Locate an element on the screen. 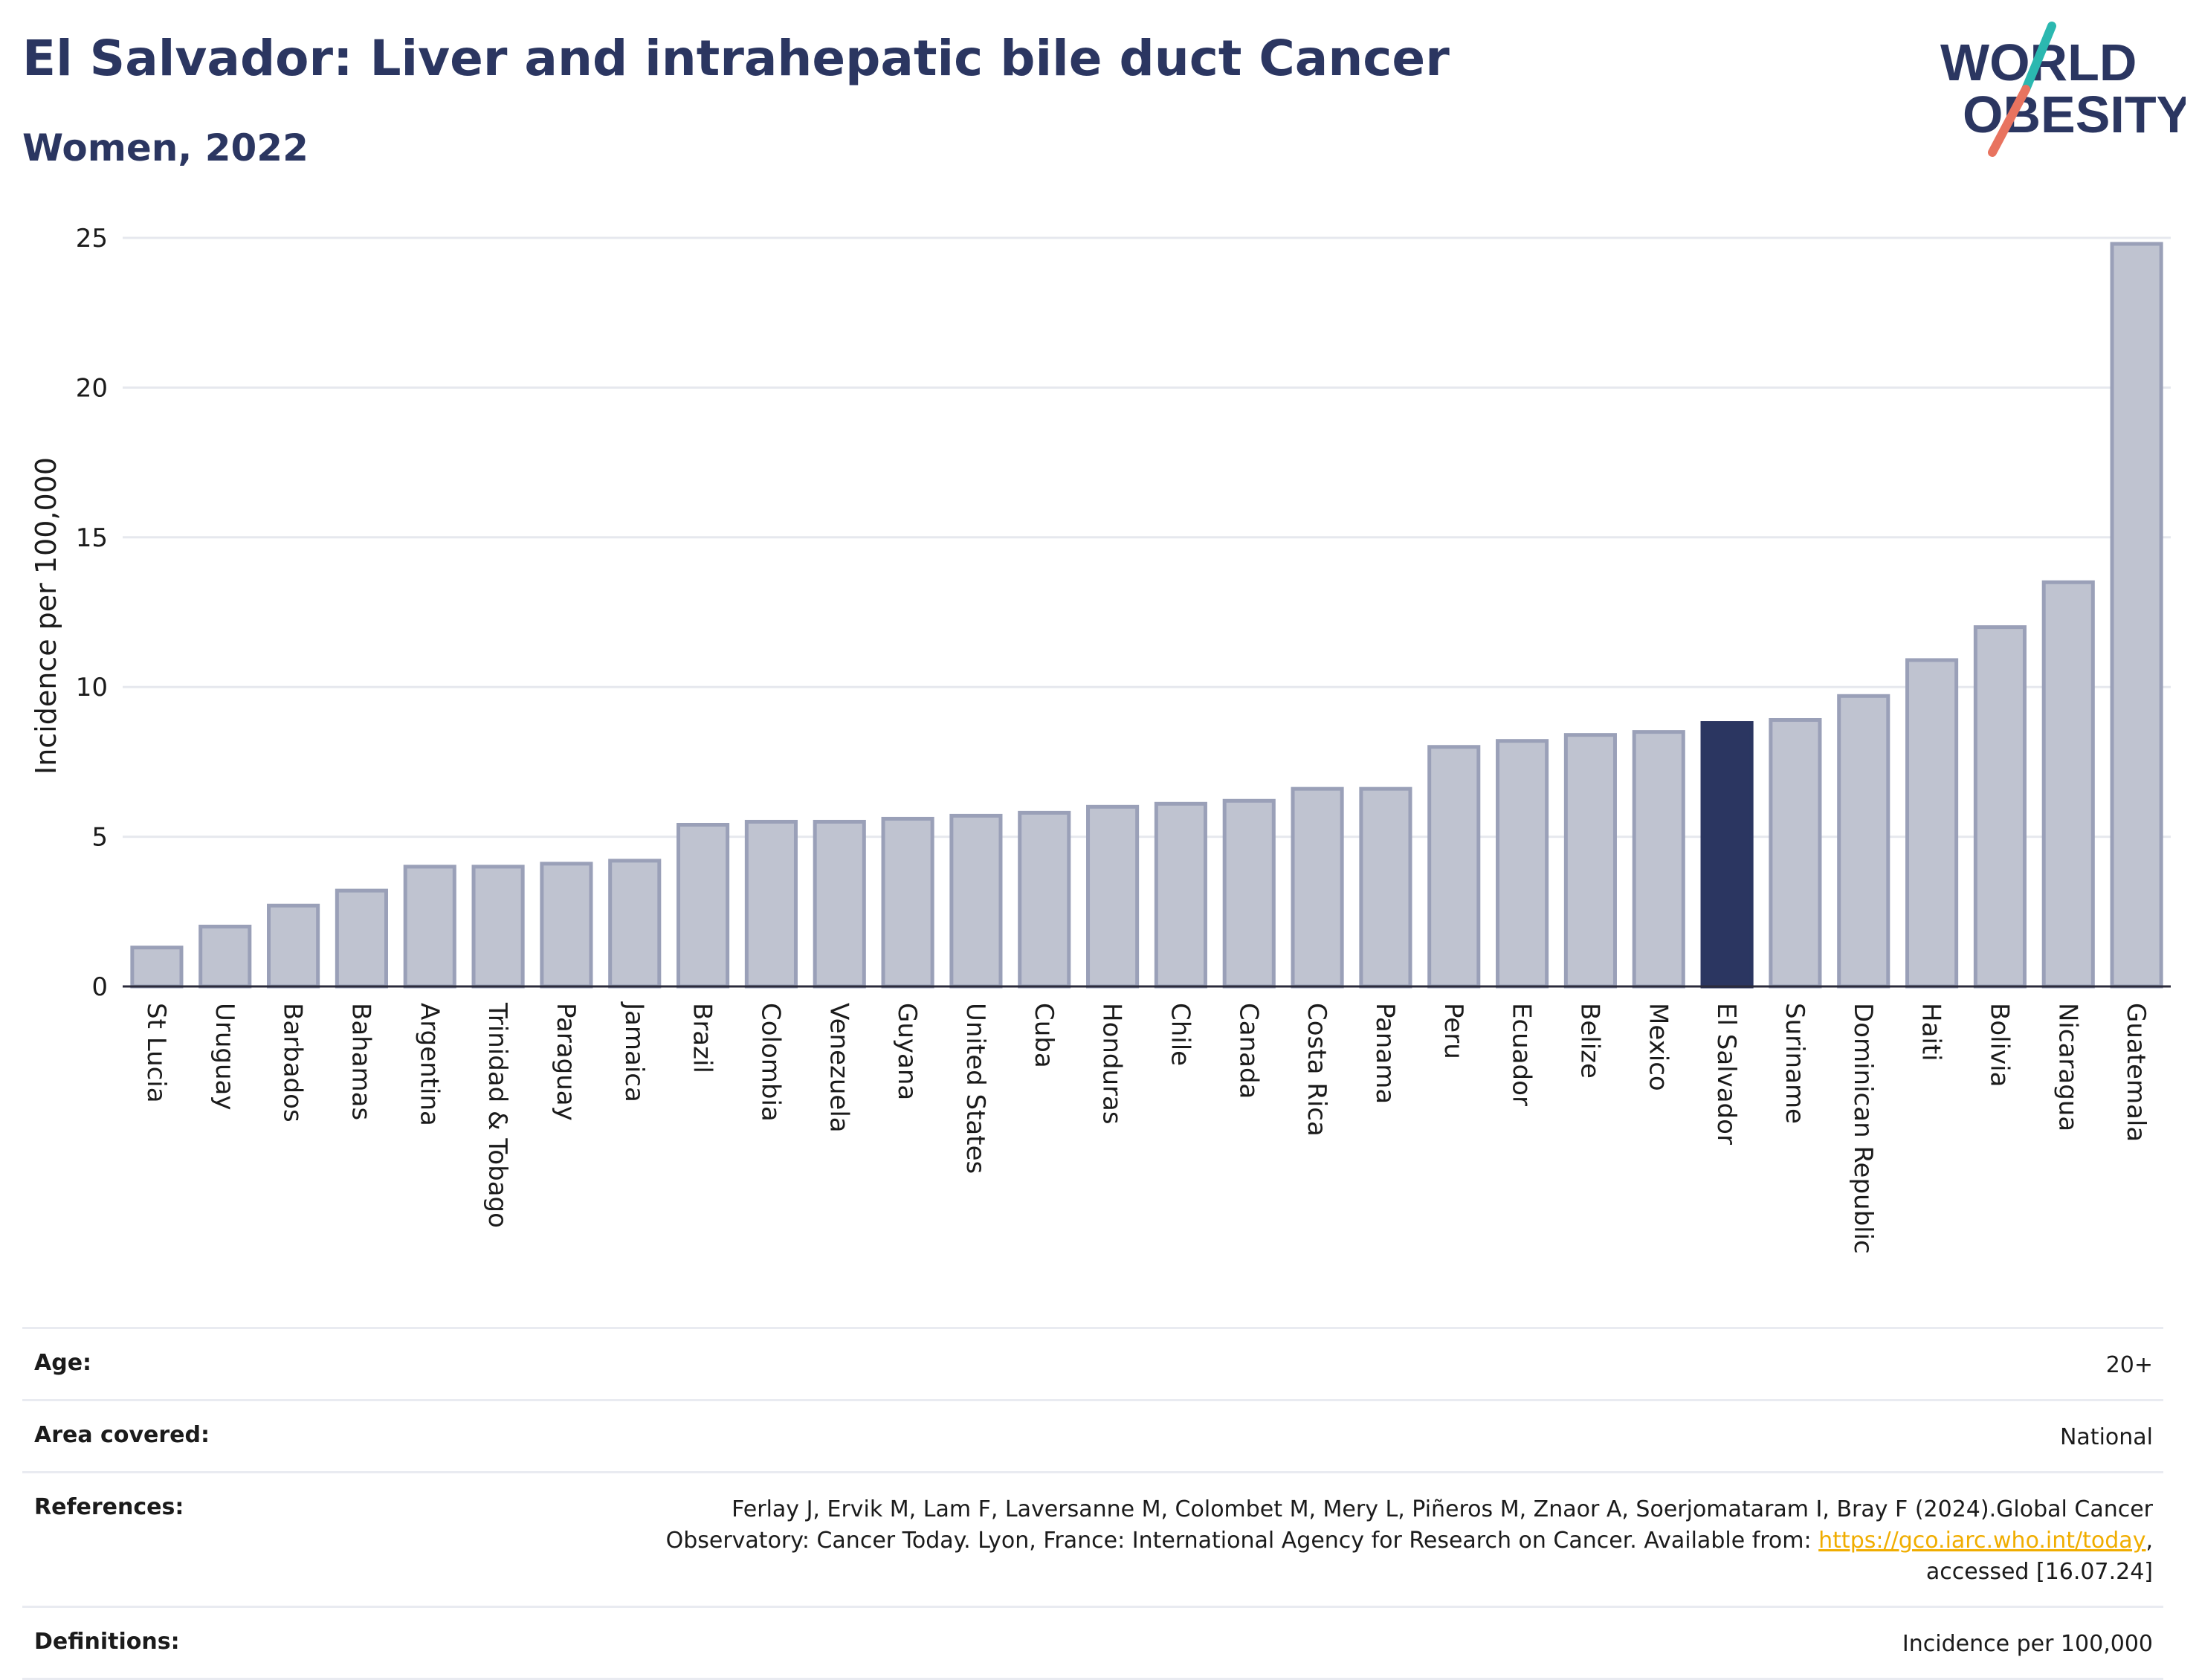 The image size is (2199, 1680). x-tick-label: Venezuela is located at coordinates (838, 1068).